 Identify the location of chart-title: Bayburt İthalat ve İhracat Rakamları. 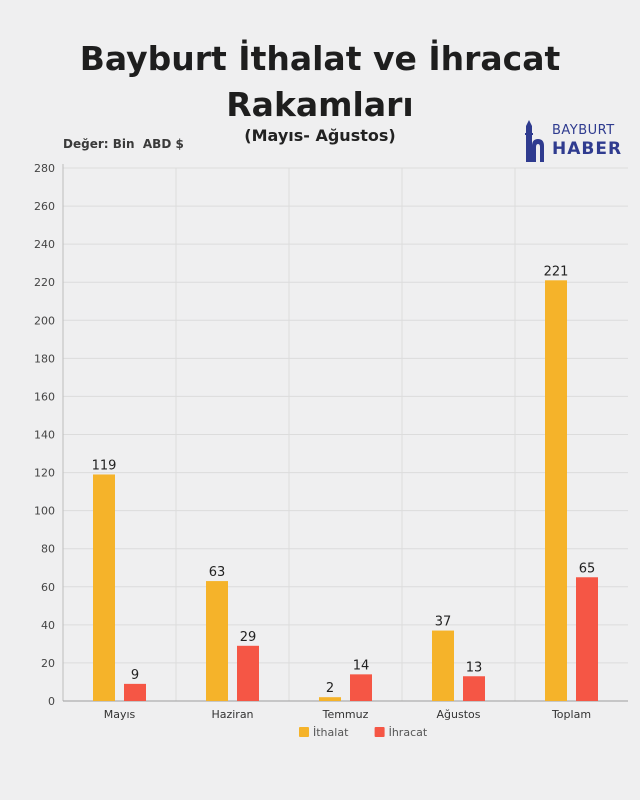
(320, 82).